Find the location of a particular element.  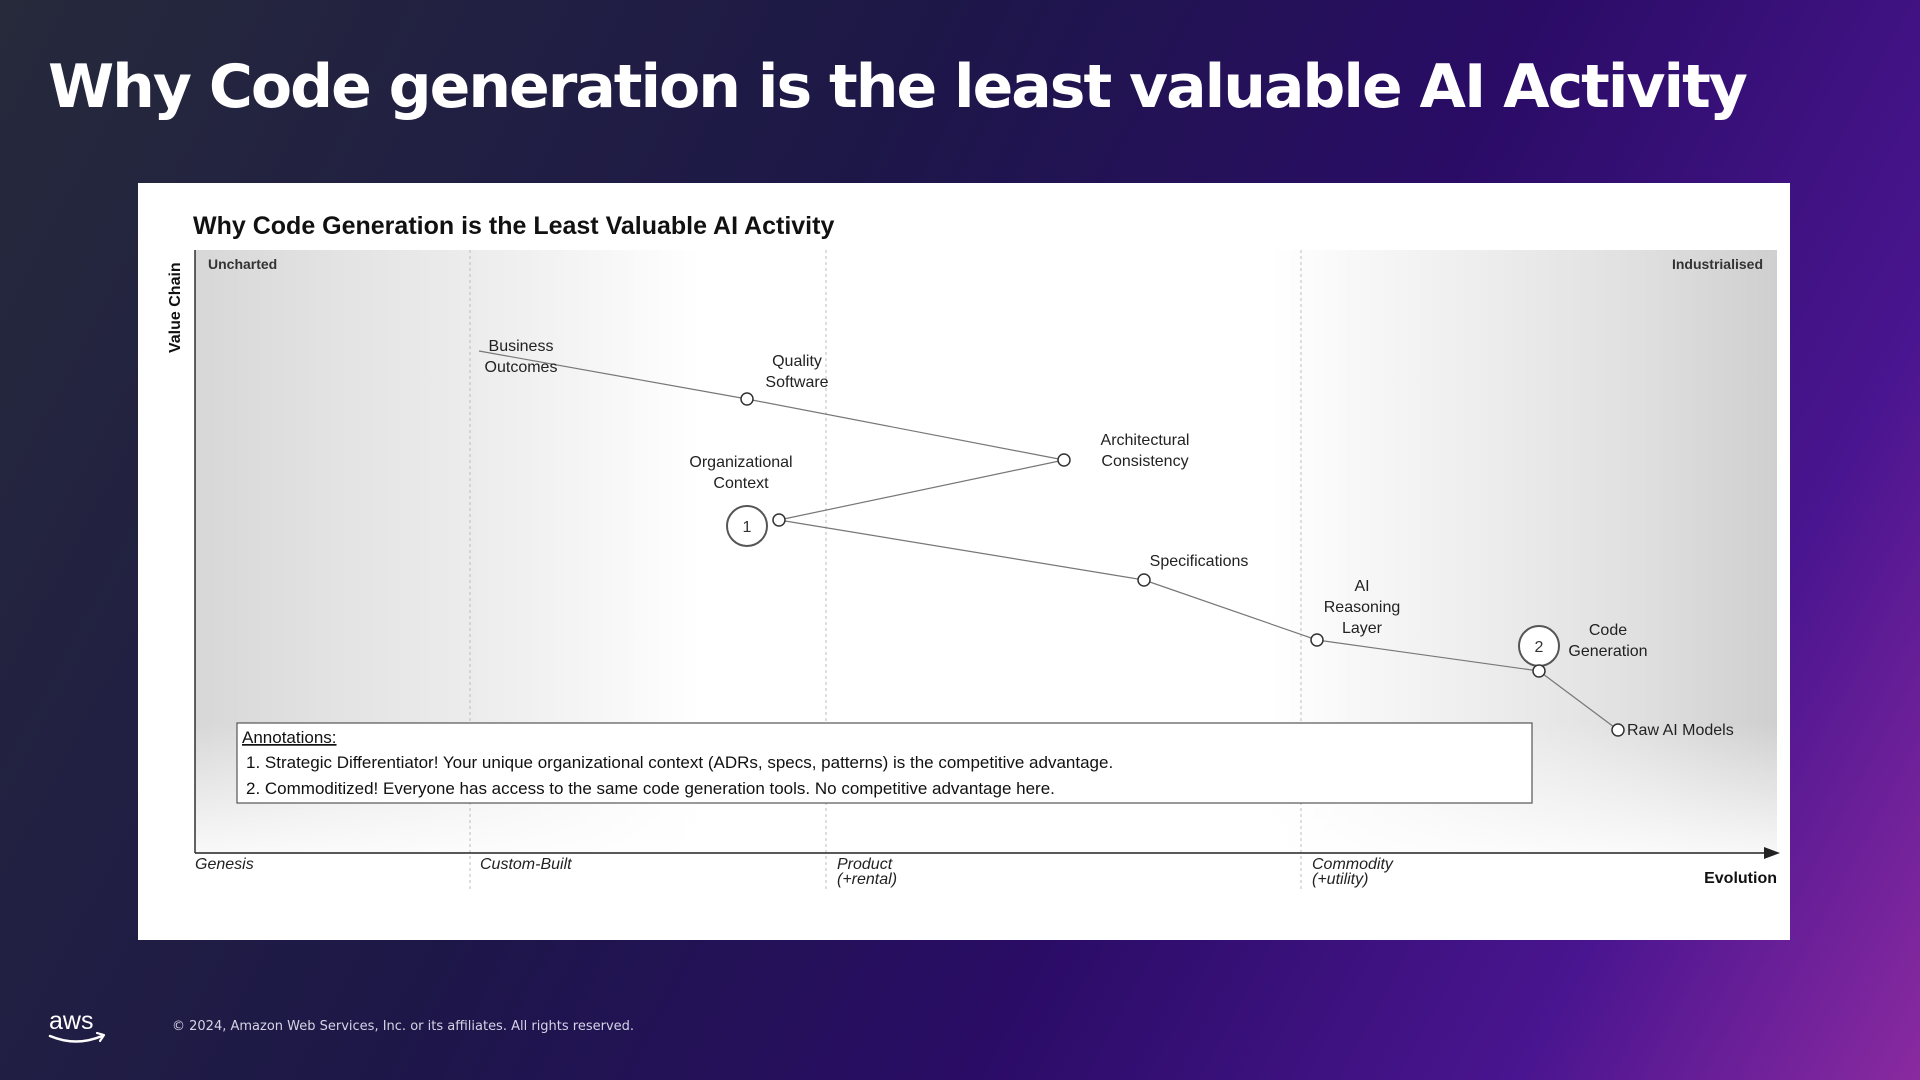

y-axis-label: Value Chain is located at coordinates (175, 307).